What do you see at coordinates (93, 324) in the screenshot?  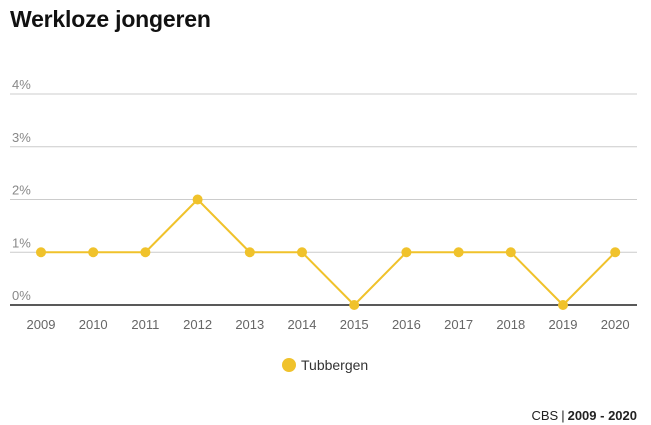 I see `x-tick-label: 2010` at bounding box center [93, 324].